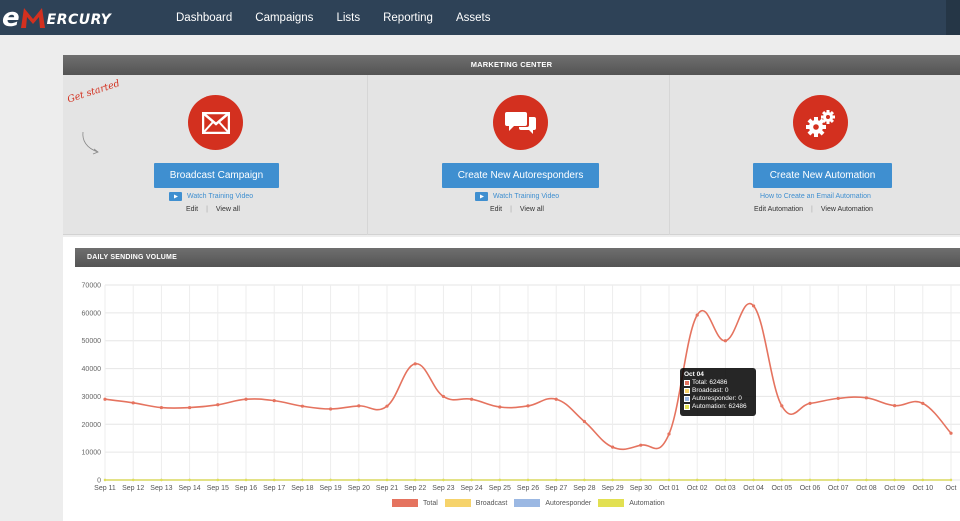  Describe the element at coordinates (387, 488) in the screenshot. I see `x-tick-label: Sep 21` at that location.